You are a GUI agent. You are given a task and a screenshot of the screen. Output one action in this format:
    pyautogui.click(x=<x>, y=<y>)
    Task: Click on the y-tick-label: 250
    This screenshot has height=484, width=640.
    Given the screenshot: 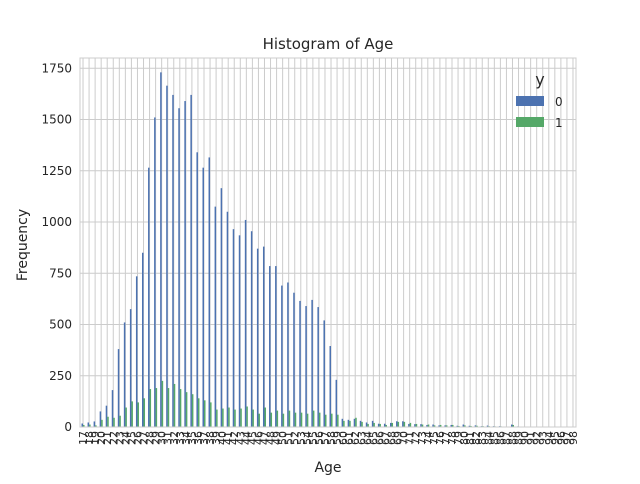 What is the action you would take?
    pyautogui.click(x=60, y=376)
    